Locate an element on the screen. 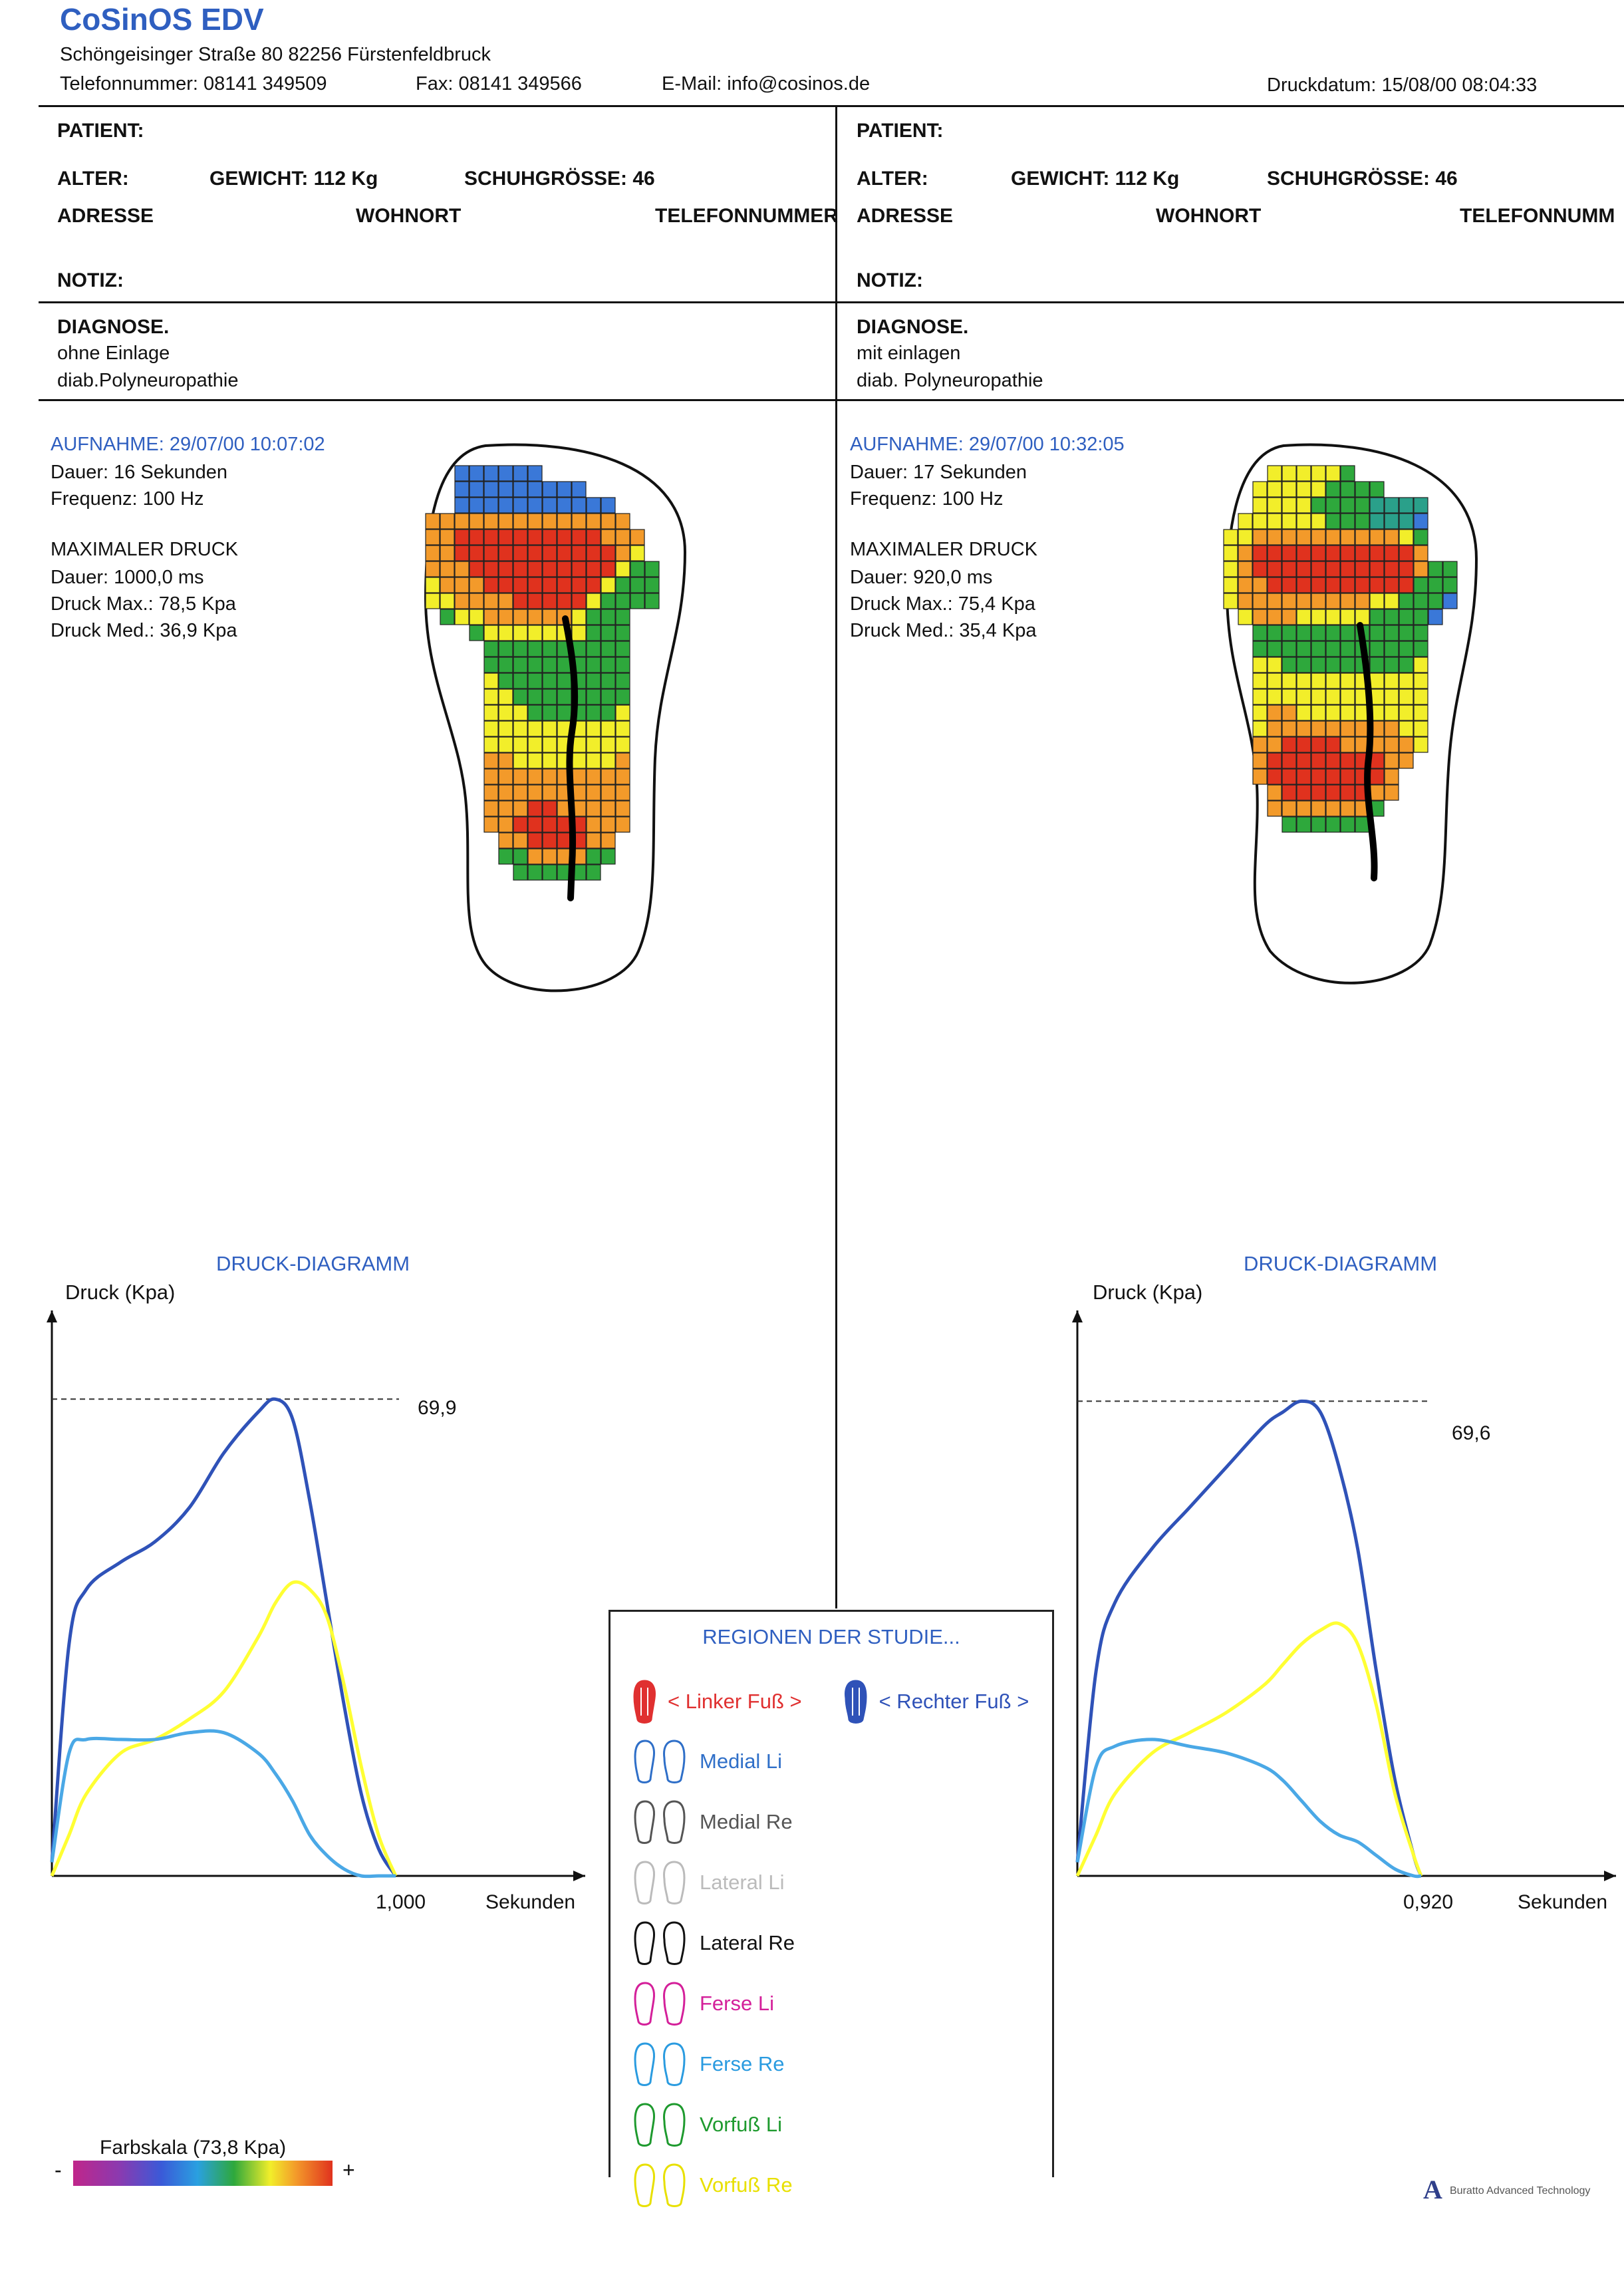 Image resolution: width=1624 pixels, height=2283 pixels. right-diagnosis-line2: diab. Polyneuropathie is located at coordinates (950, 380).